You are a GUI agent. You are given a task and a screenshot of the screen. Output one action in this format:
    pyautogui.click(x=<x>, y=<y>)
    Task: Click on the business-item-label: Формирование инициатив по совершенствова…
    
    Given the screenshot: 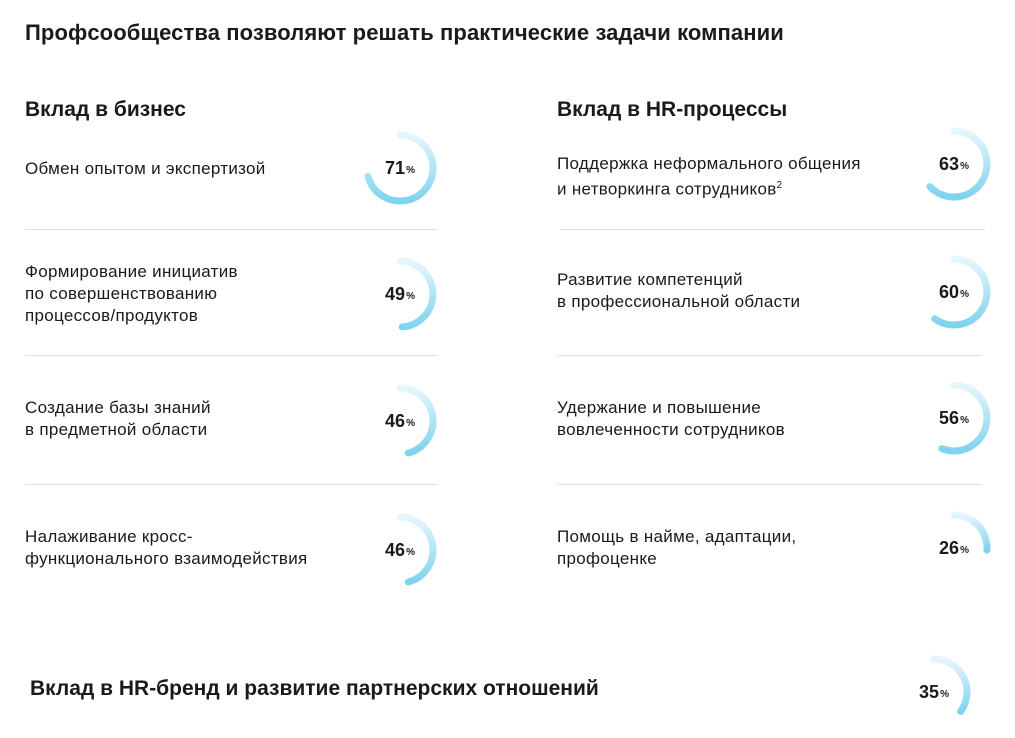 What is the action you would take?
    pyautogui.click(x=131, y=293)
    